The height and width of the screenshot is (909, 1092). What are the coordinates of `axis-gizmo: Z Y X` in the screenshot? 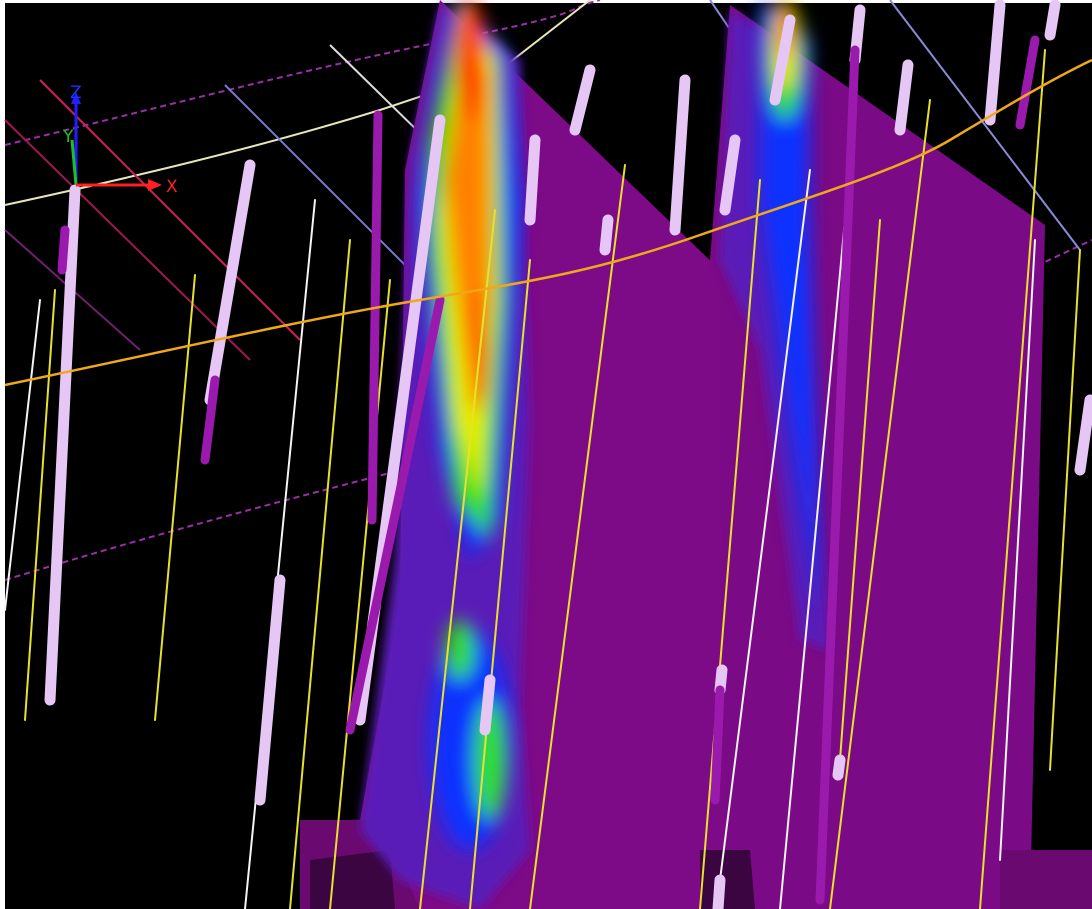 It's located at (120, 140).